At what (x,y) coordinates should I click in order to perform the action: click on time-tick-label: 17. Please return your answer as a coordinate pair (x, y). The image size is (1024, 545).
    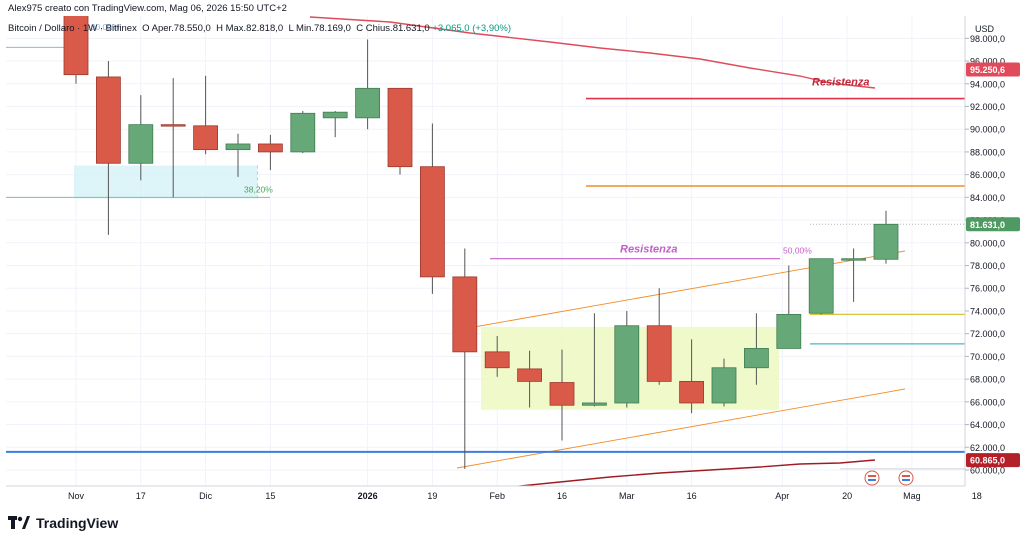
    Looking at the image, I should click on (141, 496).